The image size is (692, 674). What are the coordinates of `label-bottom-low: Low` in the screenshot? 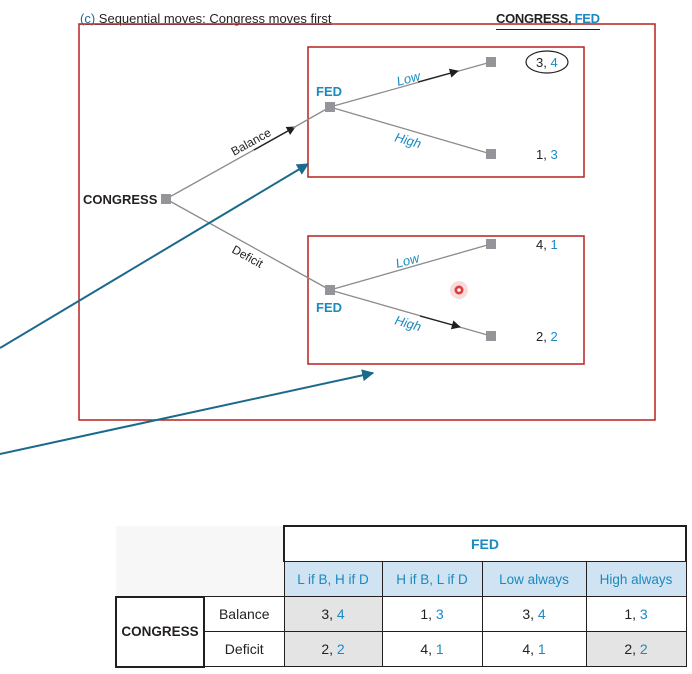 It's located at (408, 260).